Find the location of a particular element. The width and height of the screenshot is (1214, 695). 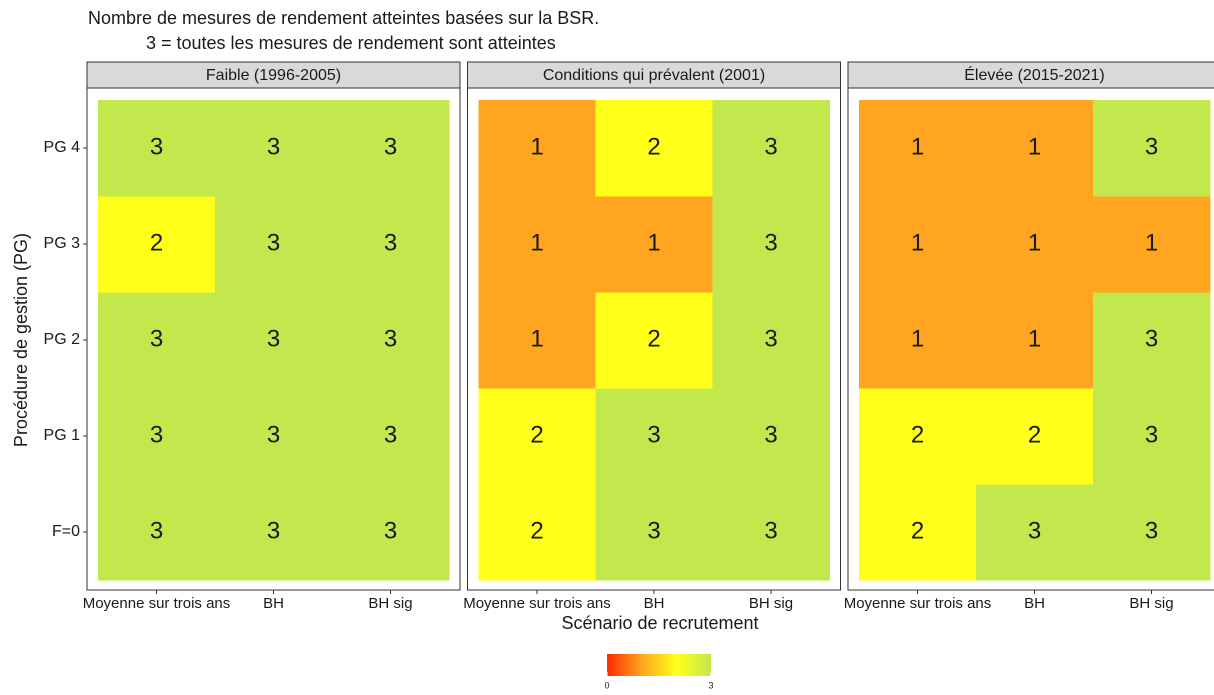

facet-label: Conditions qui prévalent (2001) is located at coordinates (654, 75).